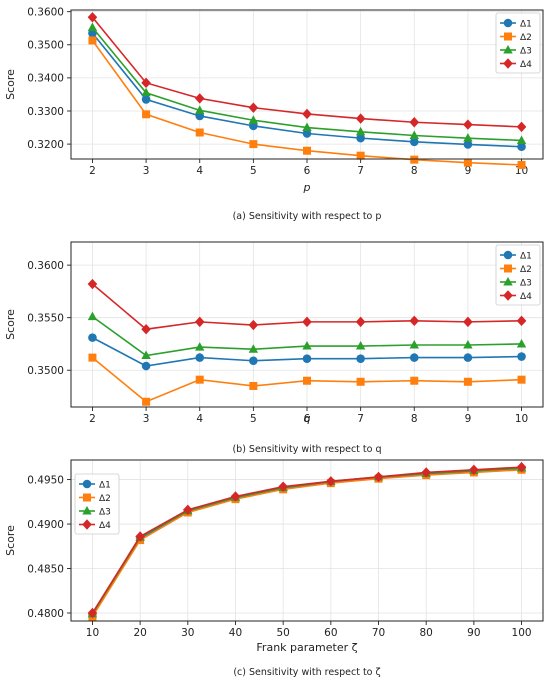 Image resolution: width=550 pixels, height=686 pixels. I want to click on y-tick-label: 0.4850, so click(45, 569).